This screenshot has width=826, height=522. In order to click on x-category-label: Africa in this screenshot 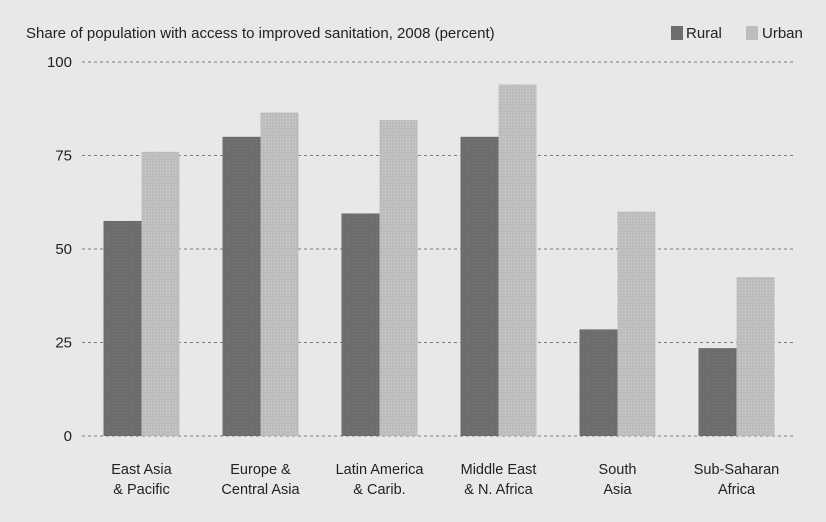, I will do `click(737, 490)`.